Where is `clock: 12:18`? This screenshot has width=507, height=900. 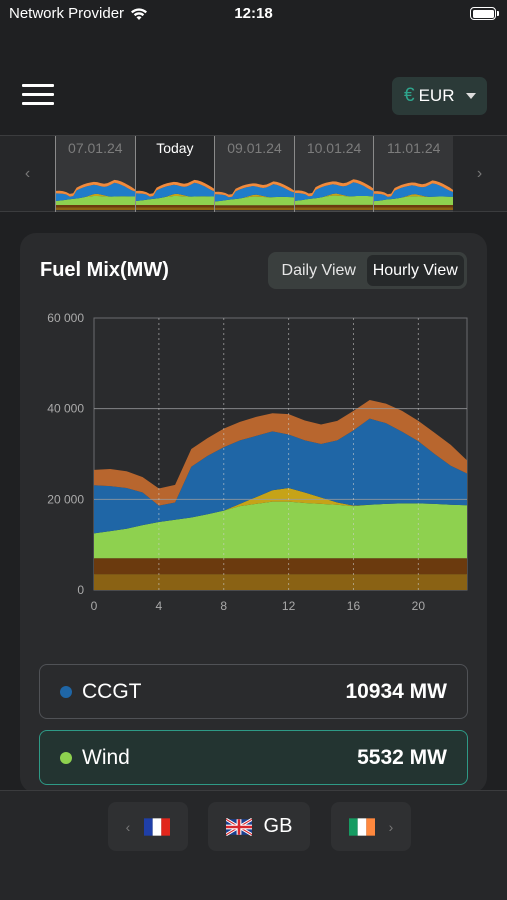 clock: 12:18 is located at coordinates (253, 13).